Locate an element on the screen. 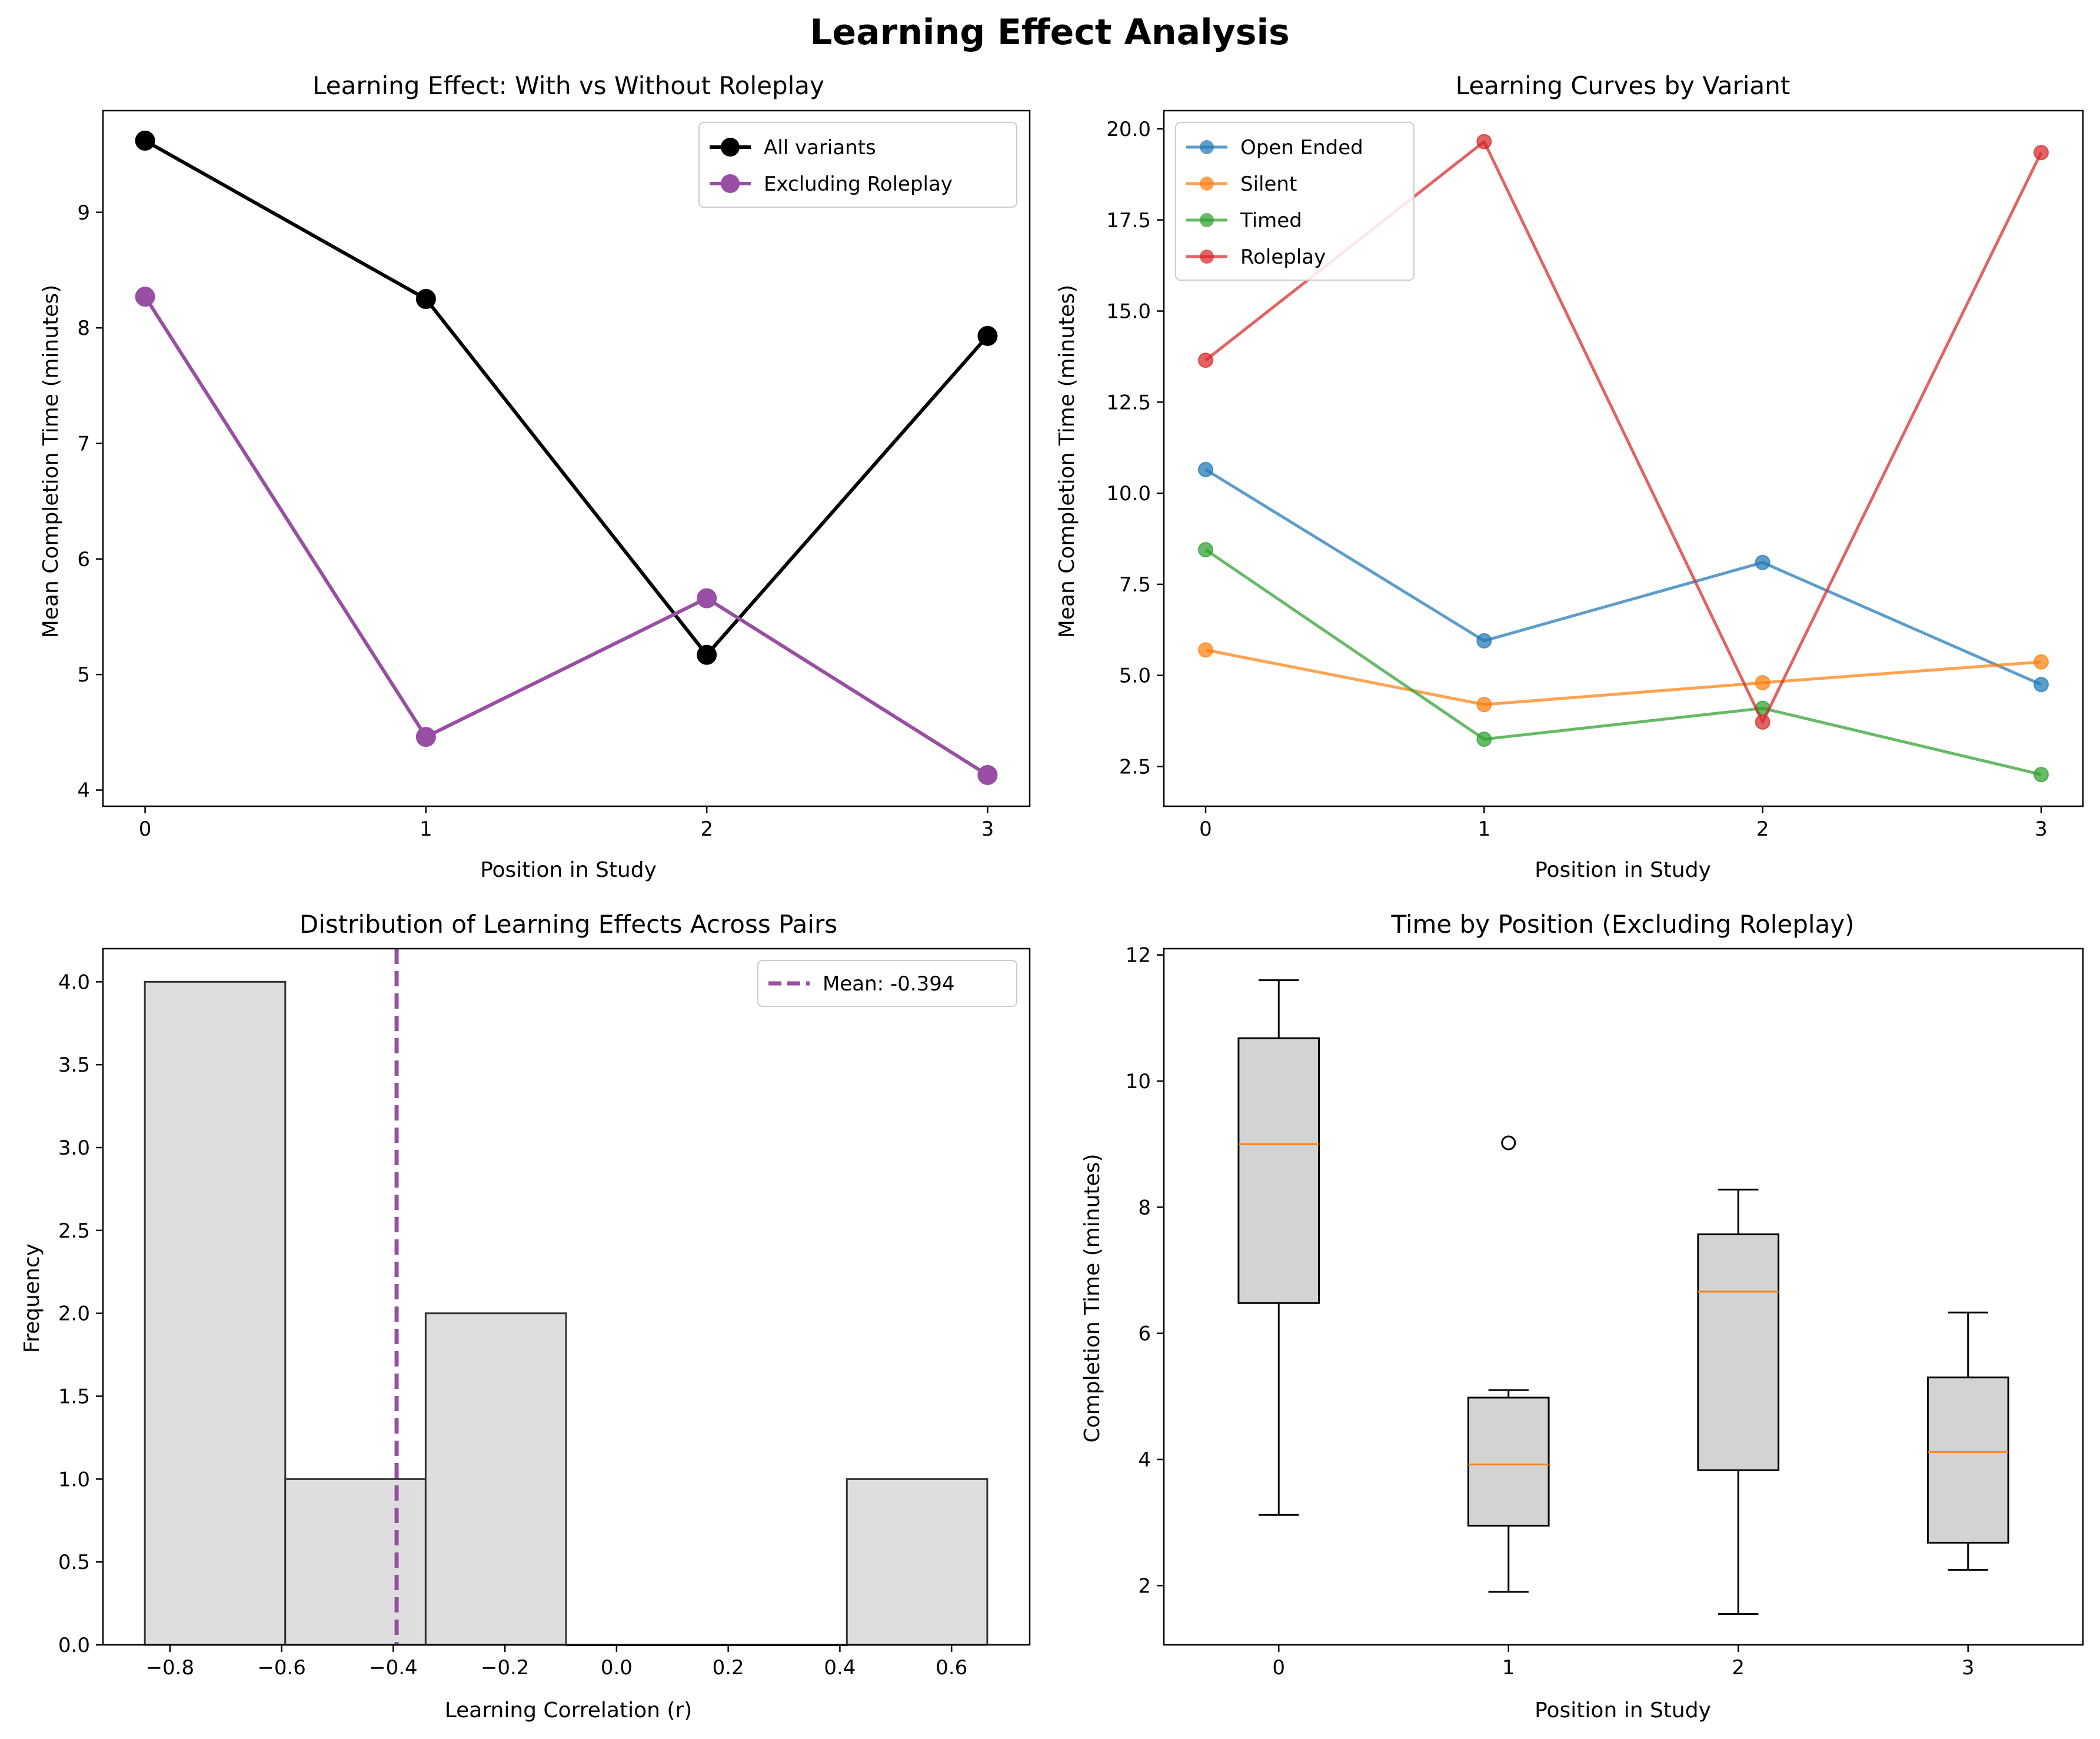 Image resolution: width=2100 pixels, height=1739 pixels. legend-label: Mean: -0.394 is located at coordinates (889, 984).